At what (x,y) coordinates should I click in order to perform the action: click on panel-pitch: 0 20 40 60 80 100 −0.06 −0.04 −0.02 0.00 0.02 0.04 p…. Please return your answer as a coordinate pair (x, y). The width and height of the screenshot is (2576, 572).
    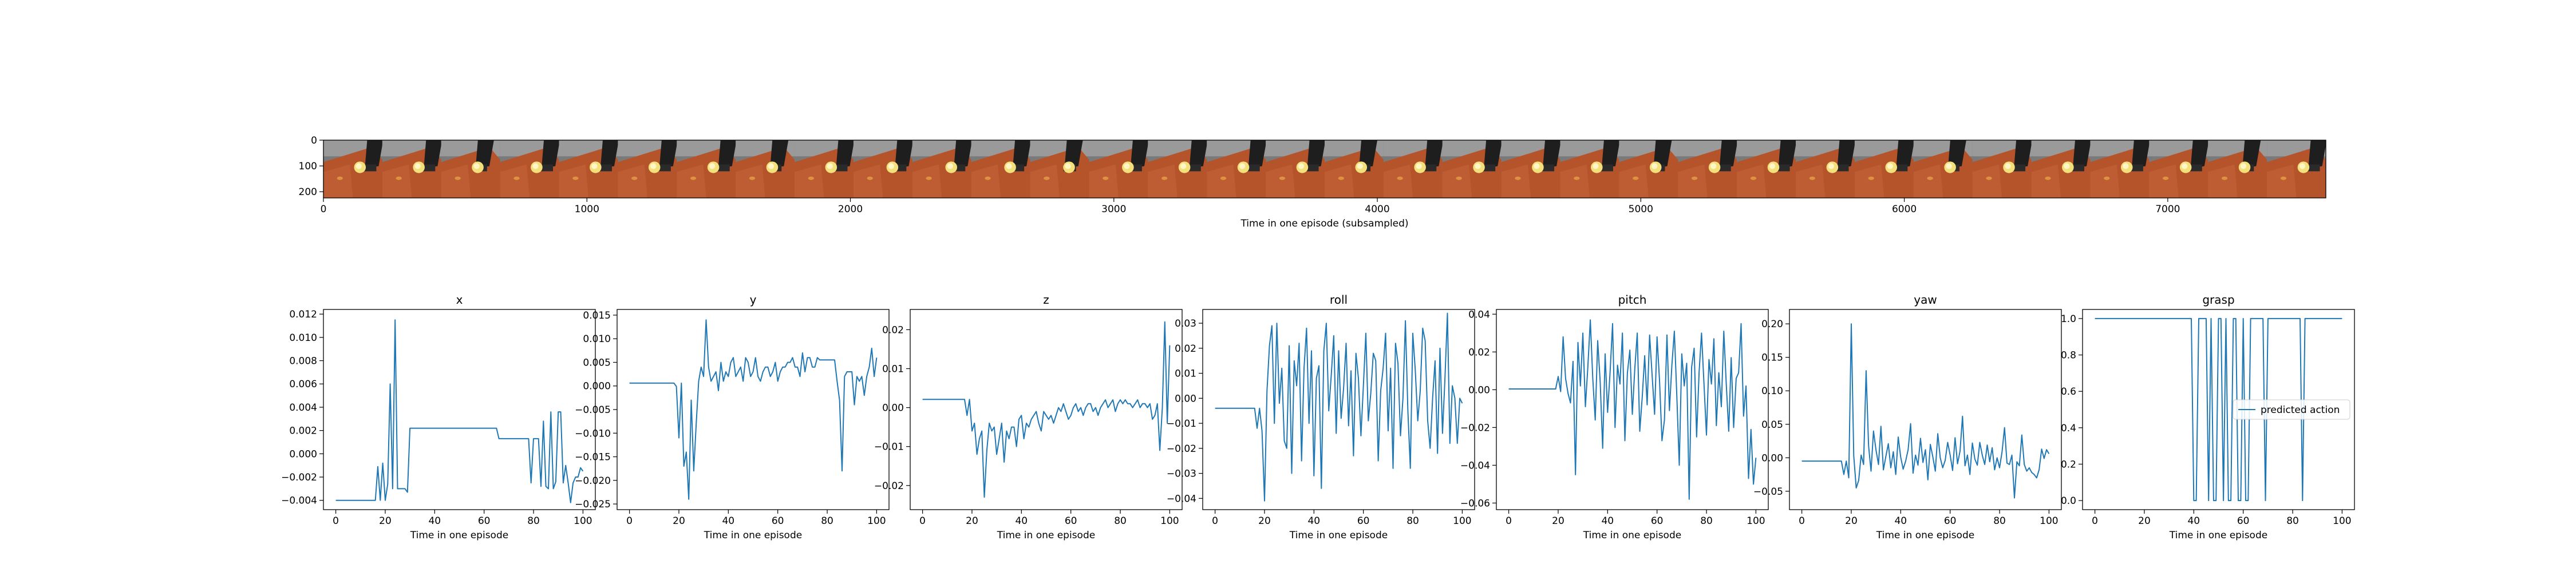
    Looking at the image, I should click on (1614, 417).